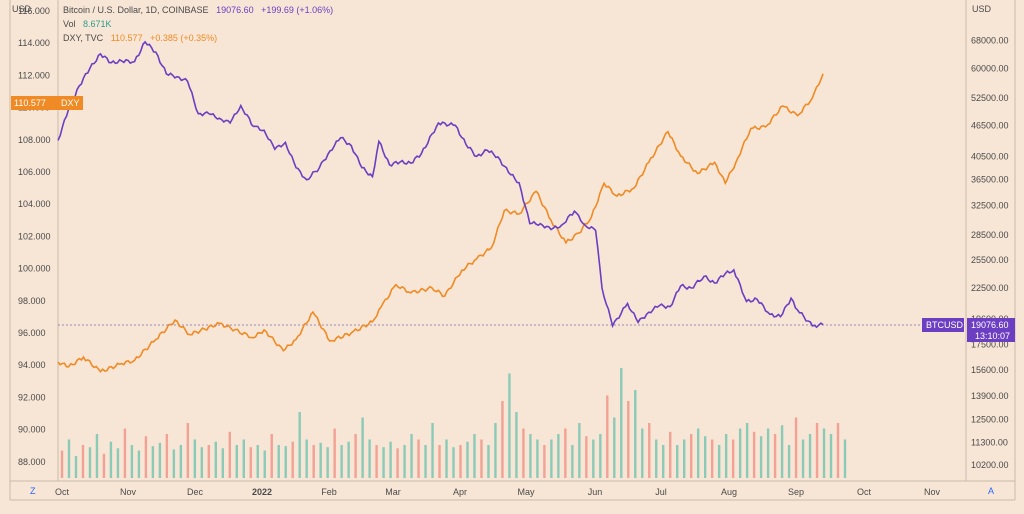 This screenshot has height=514, width=1024. What do you see at coordinates (195, 492) in the screenshot?
I see `time-tick-label: Dec` at bounding box center [195, 492].